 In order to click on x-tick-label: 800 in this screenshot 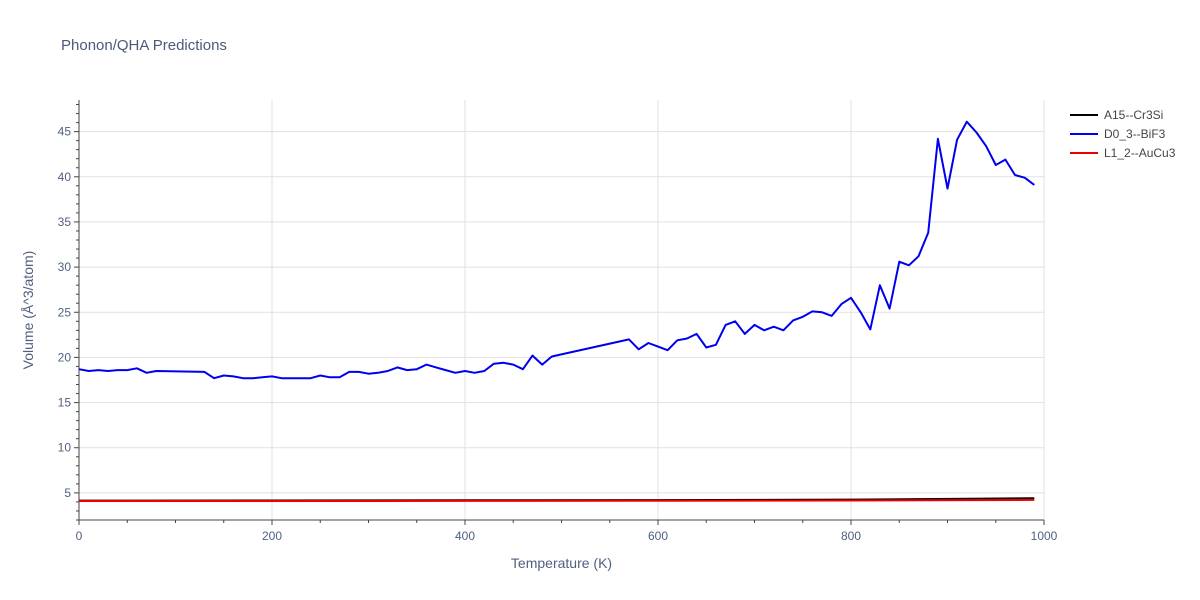, I will do `click(851, 536)`.